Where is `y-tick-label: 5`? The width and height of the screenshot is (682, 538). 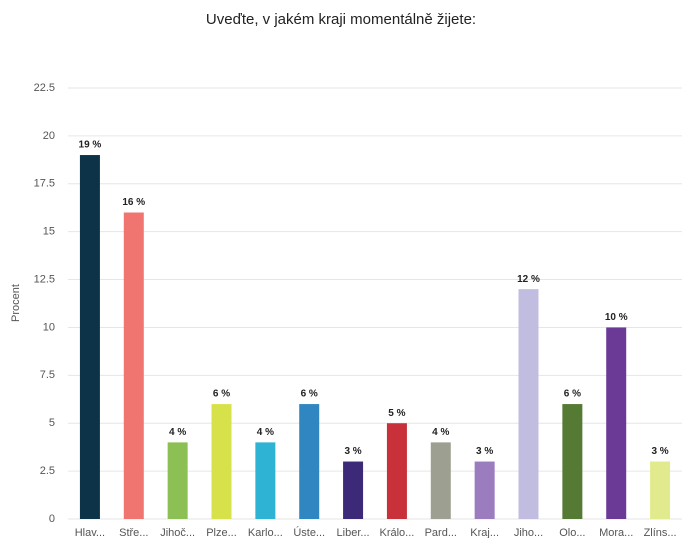
y-tick-label: 5 is located at coordinates (52, 423).